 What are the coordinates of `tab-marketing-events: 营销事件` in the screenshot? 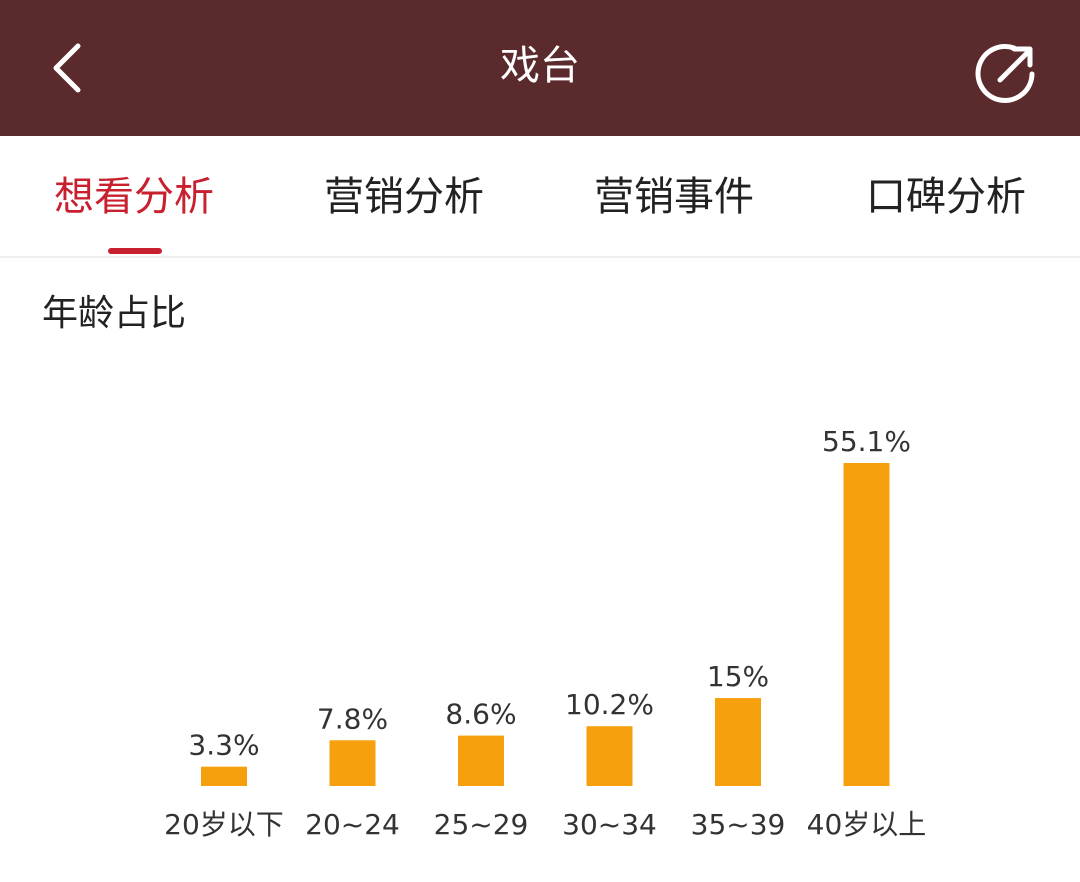 It's located at (674, 197).